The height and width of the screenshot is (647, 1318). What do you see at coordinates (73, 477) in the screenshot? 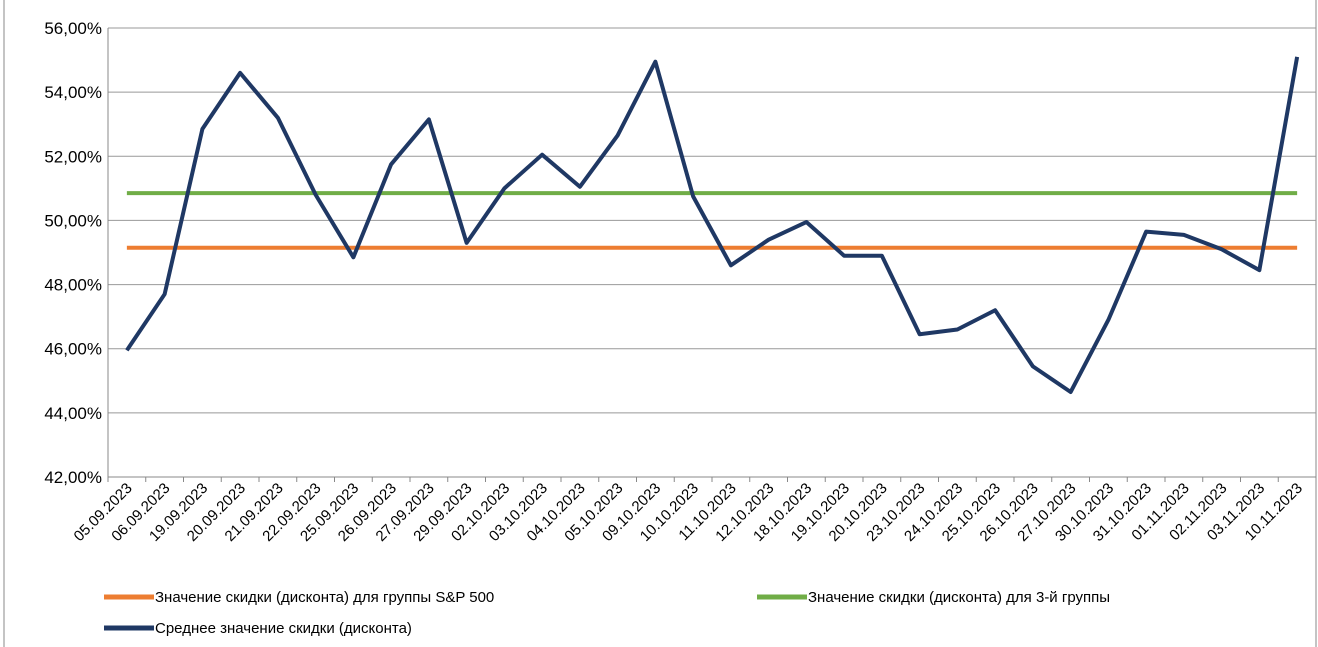
I see `y-tick-label: 42,00%` at bounding box center [73, 477].